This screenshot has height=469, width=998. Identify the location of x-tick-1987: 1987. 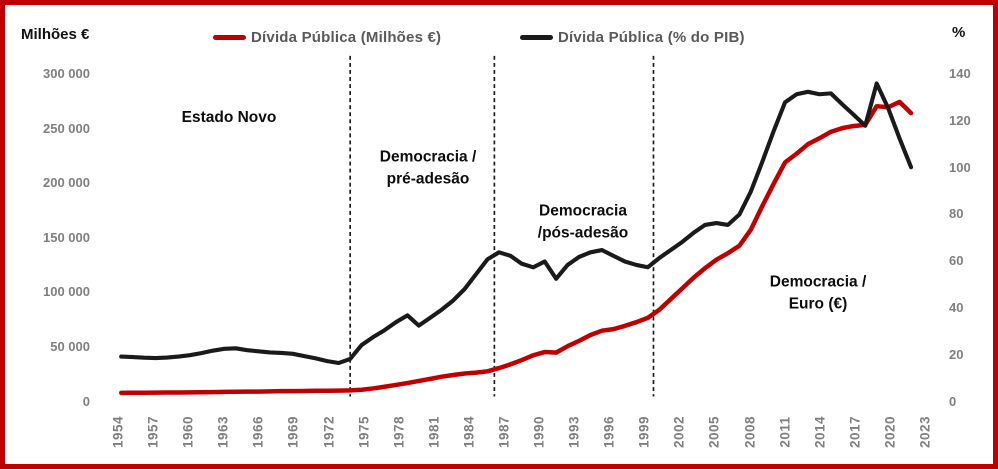
(504, 432).